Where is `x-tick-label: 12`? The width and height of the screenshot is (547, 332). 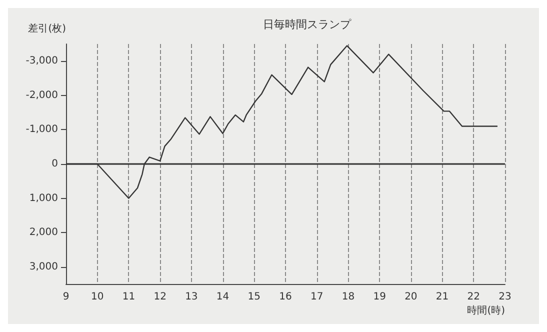
x-tick-label: 12 is located at coordinates (160, 297).